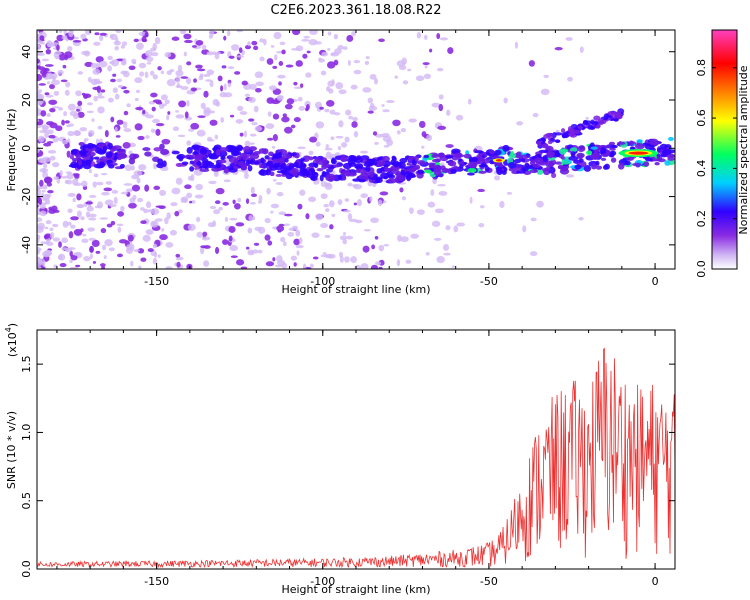 Image resolution: width=750 pixels, height=600 pixels. I want to click on snr-ytick-label: 0.0, so click(26, 569).